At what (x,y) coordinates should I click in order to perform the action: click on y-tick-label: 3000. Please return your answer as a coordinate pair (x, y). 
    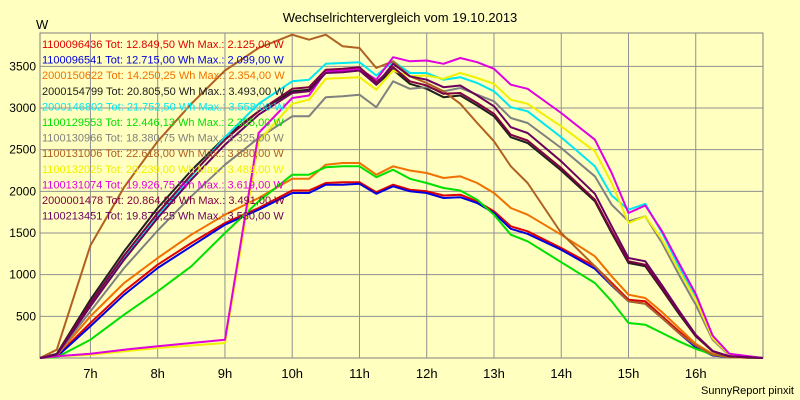
    Looking at the image, I should click on (22, 108).